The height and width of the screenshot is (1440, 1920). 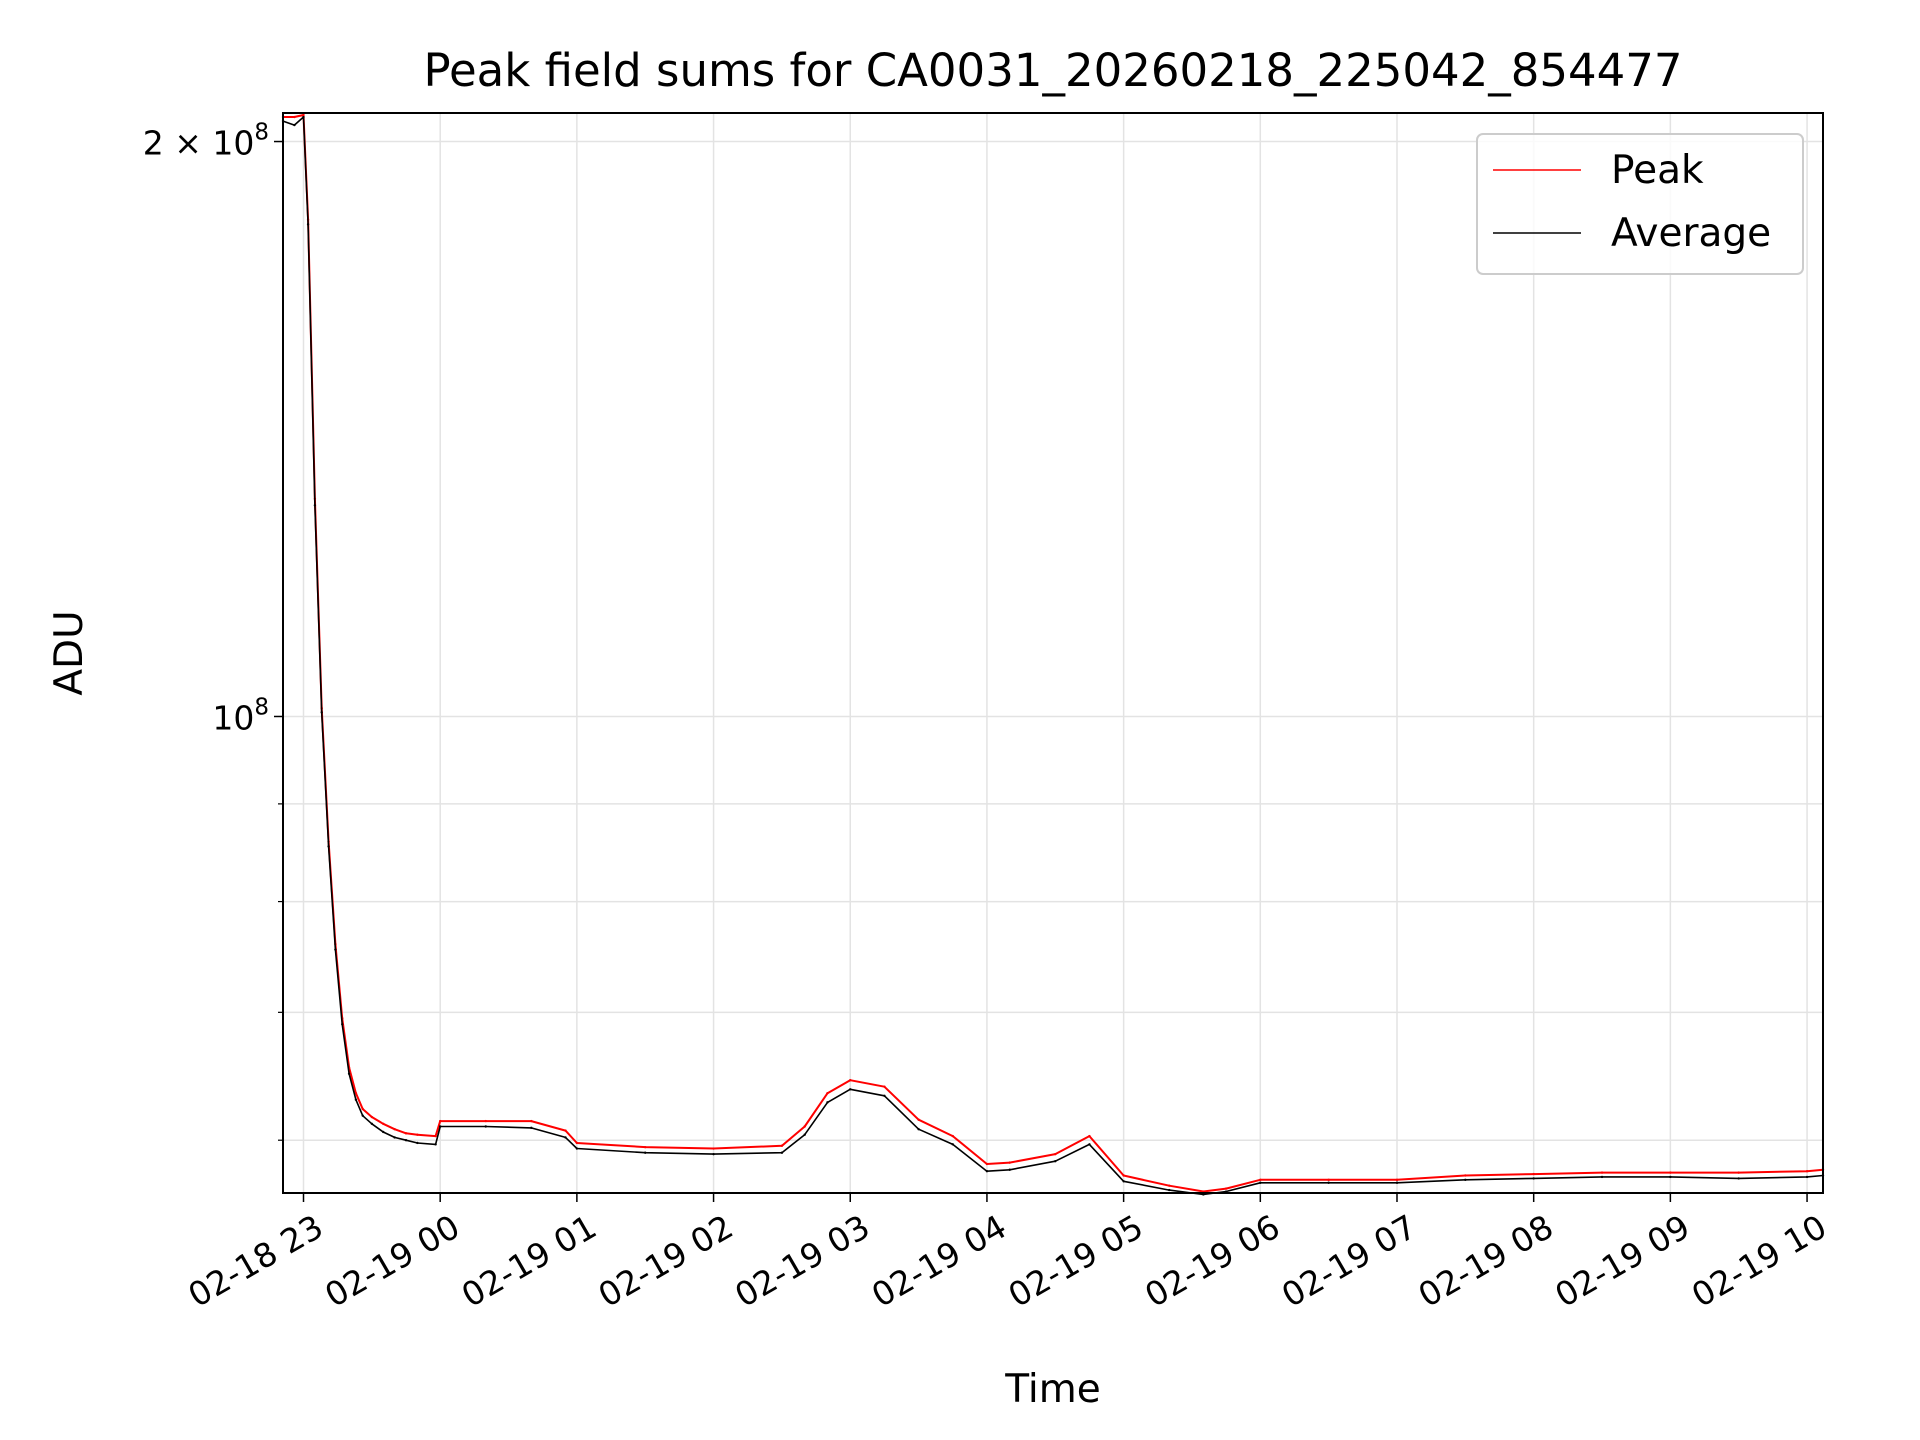 I want to click on legend: Peak Average, so click(x=1640, y=204).